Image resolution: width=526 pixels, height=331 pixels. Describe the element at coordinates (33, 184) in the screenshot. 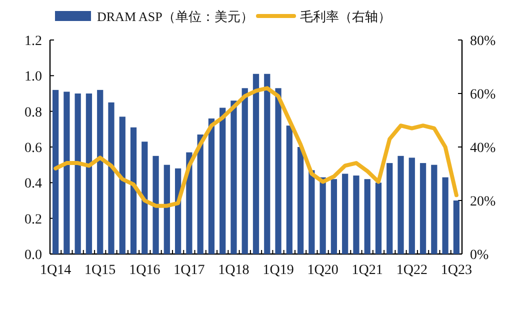

I see `y-tick-label: 0.4` at that location.